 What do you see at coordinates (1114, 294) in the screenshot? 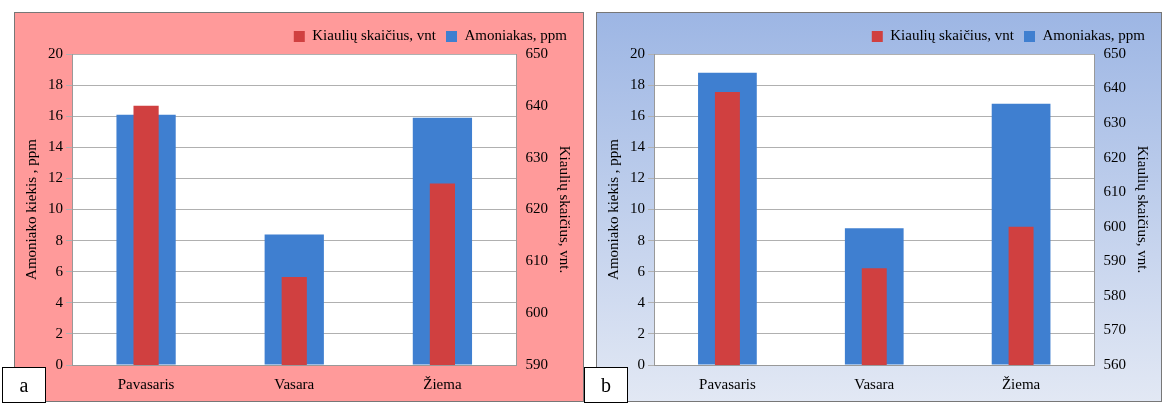
I see `y2-tick-label: 580` at bounding box center [1114, 294].